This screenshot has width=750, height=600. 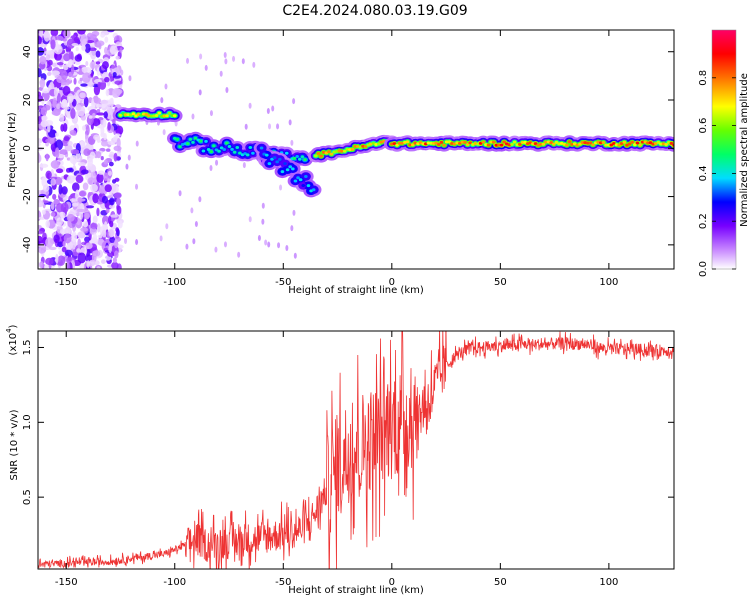 What do you see at coordinates (608, 582) in the screenshot?
I see `snr-x-tick-label: 100` at bounding box center [608, 582].